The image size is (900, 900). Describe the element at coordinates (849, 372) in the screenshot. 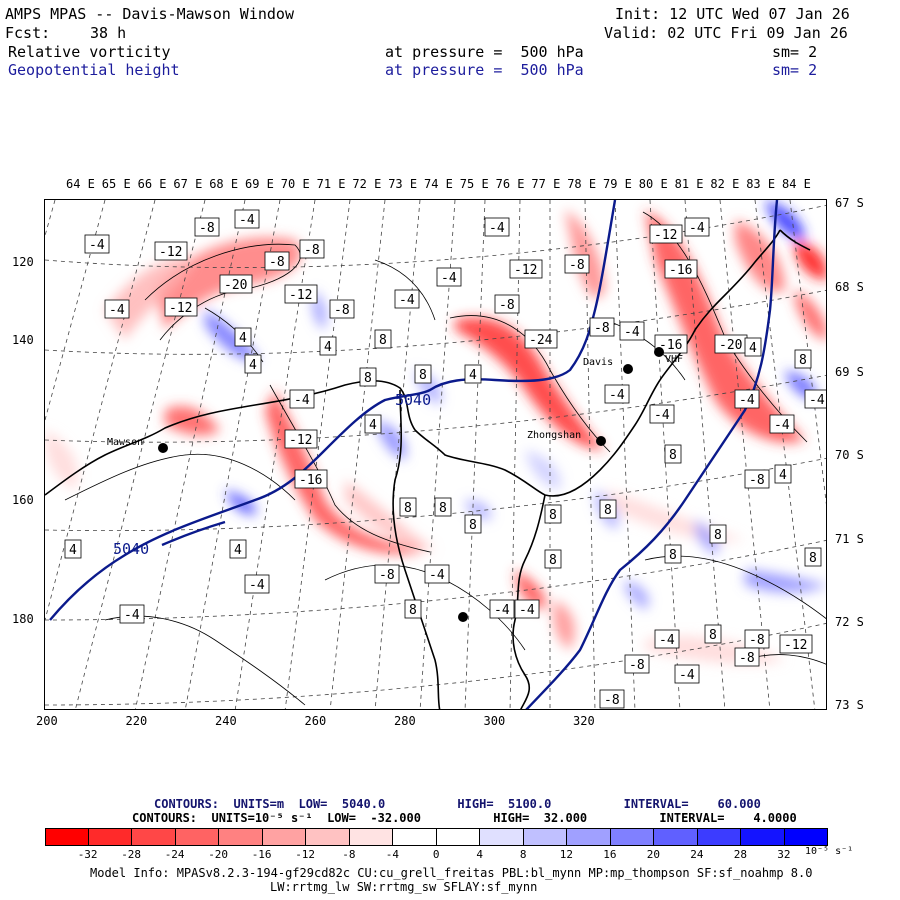

I see `right-lat-label: 69 S` at that location.